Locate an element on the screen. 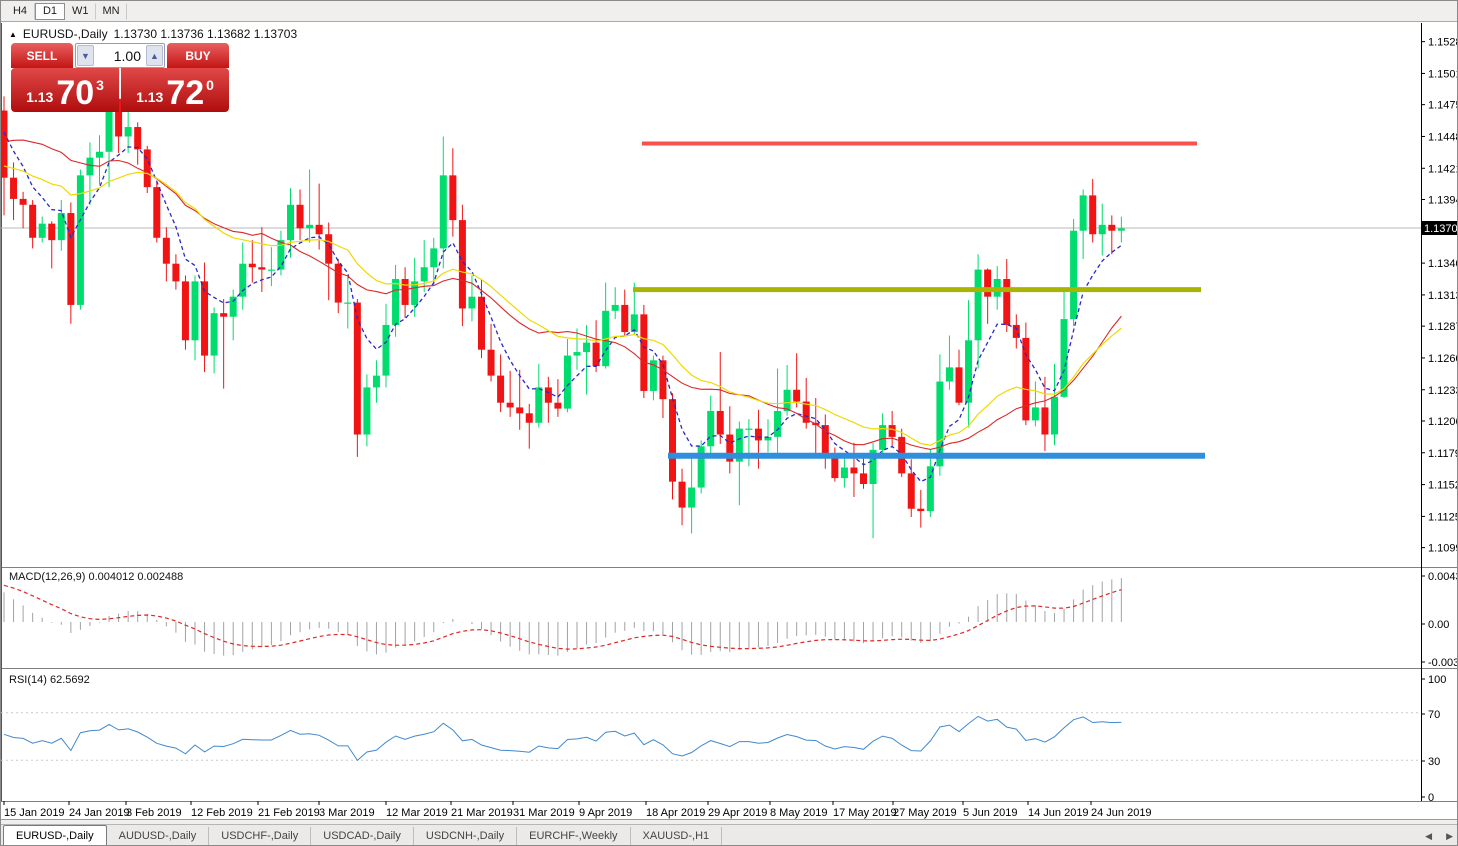  buy-price-prefix: 1.13 is located at coordinates (150, 97).